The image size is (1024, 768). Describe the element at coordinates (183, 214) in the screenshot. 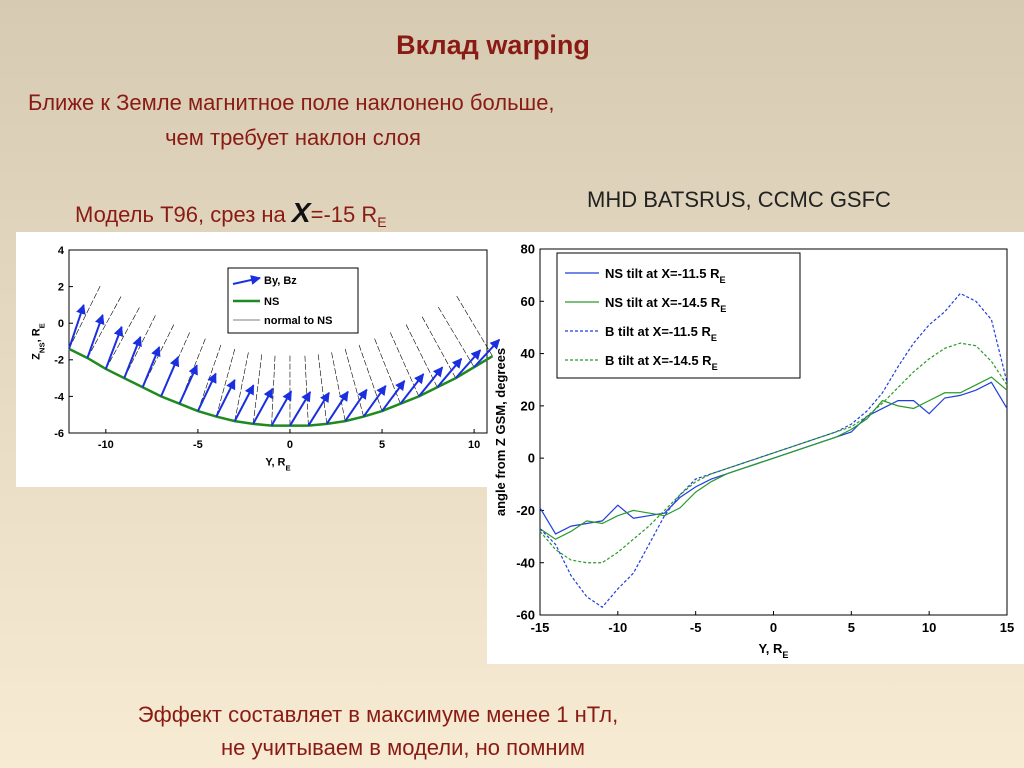

I see `caption-part: Модель T96, срез на` at that location.